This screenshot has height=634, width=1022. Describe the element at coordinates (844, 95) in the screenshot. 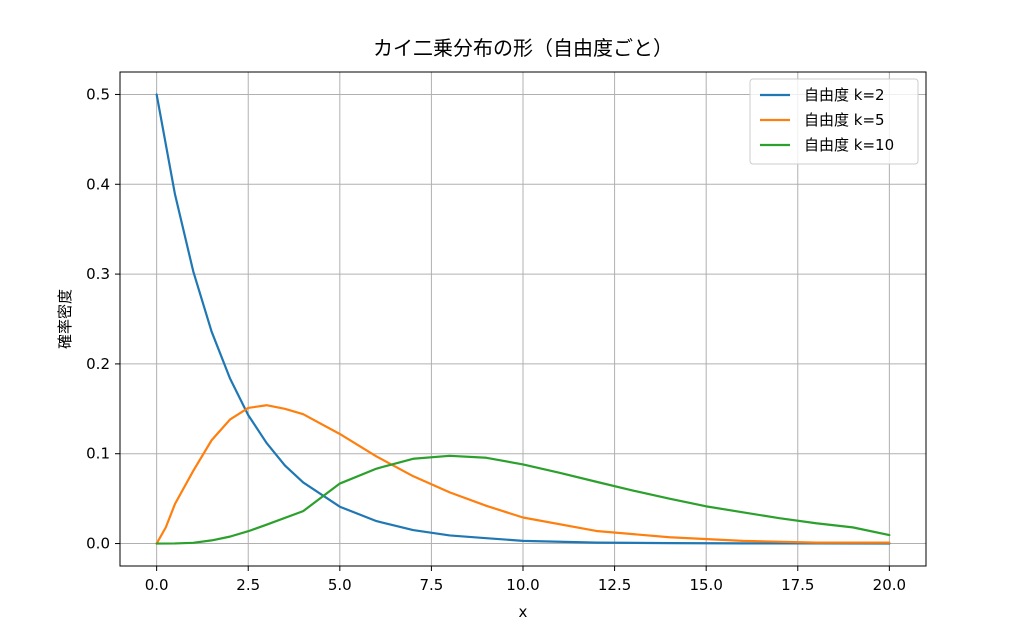

I see `legend-label: 自由度 k=2` at that location.